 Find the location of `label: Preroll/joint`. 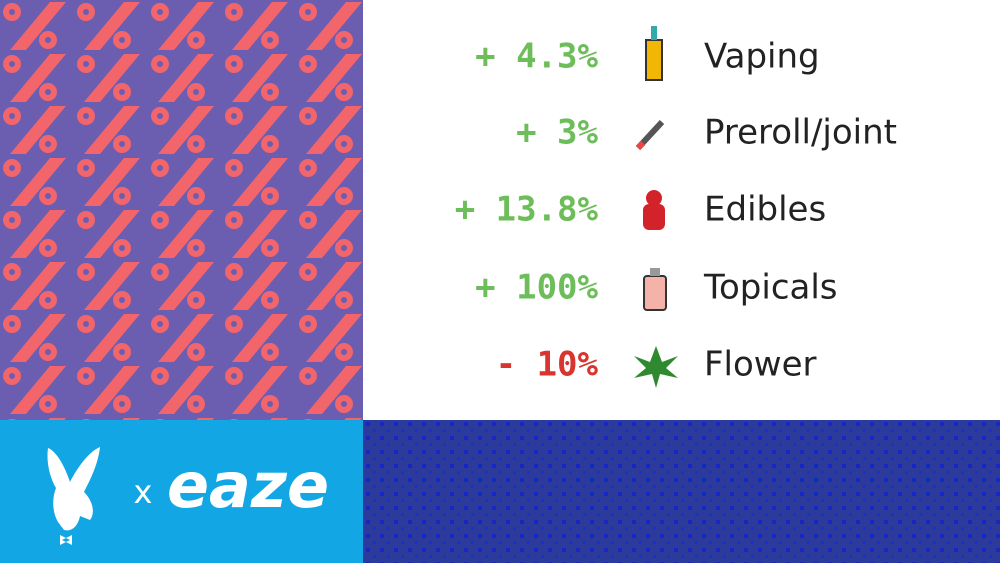

label: Preroll/joint is located at coordinates (800, 133).